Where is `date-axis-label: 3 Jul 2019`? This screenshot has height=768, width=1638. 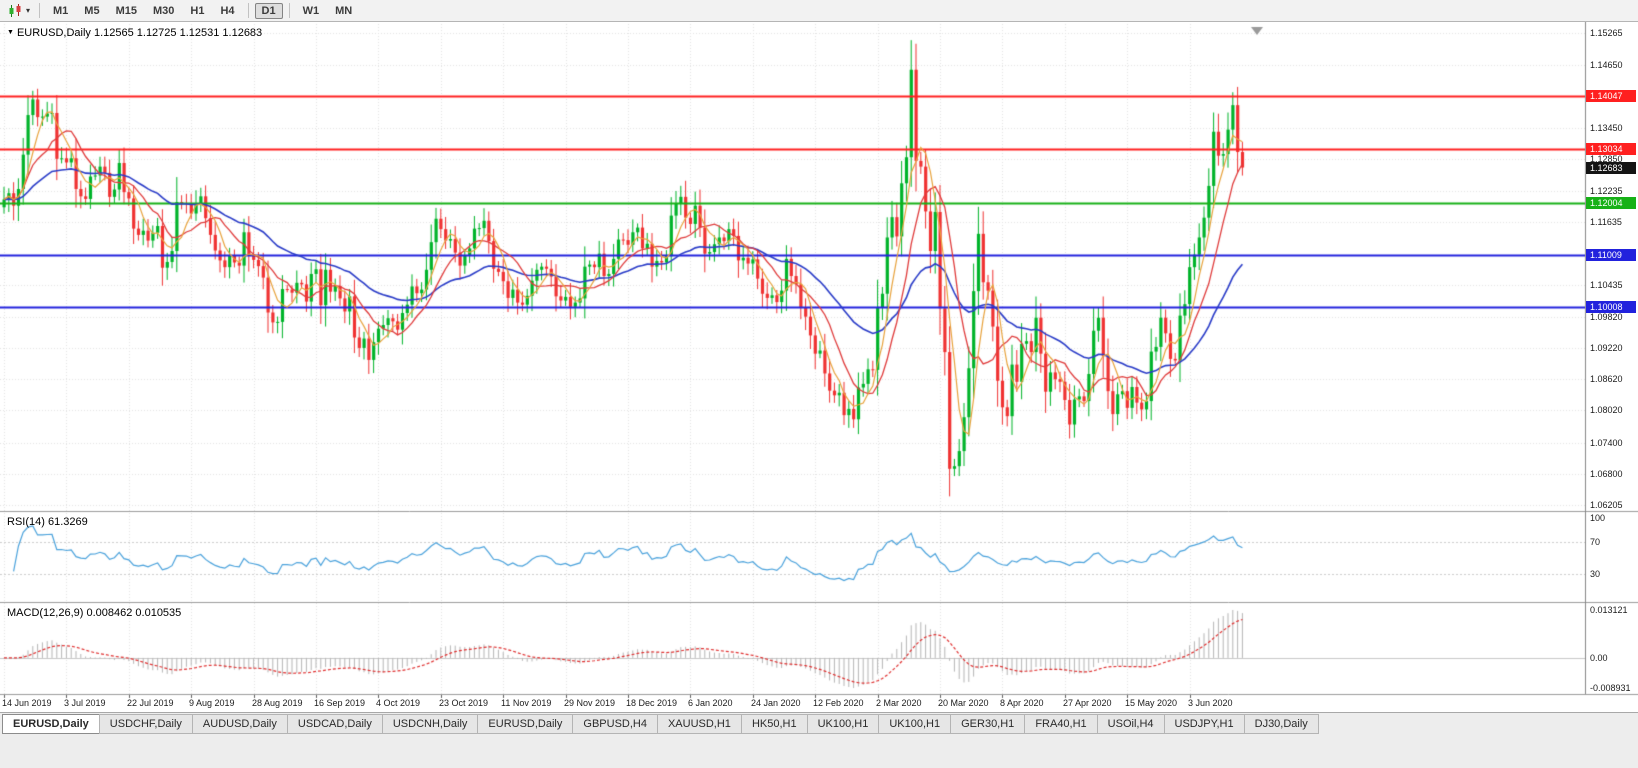
date-axis-label: 3 Jul 2019 is located at coordinates (85, 703).